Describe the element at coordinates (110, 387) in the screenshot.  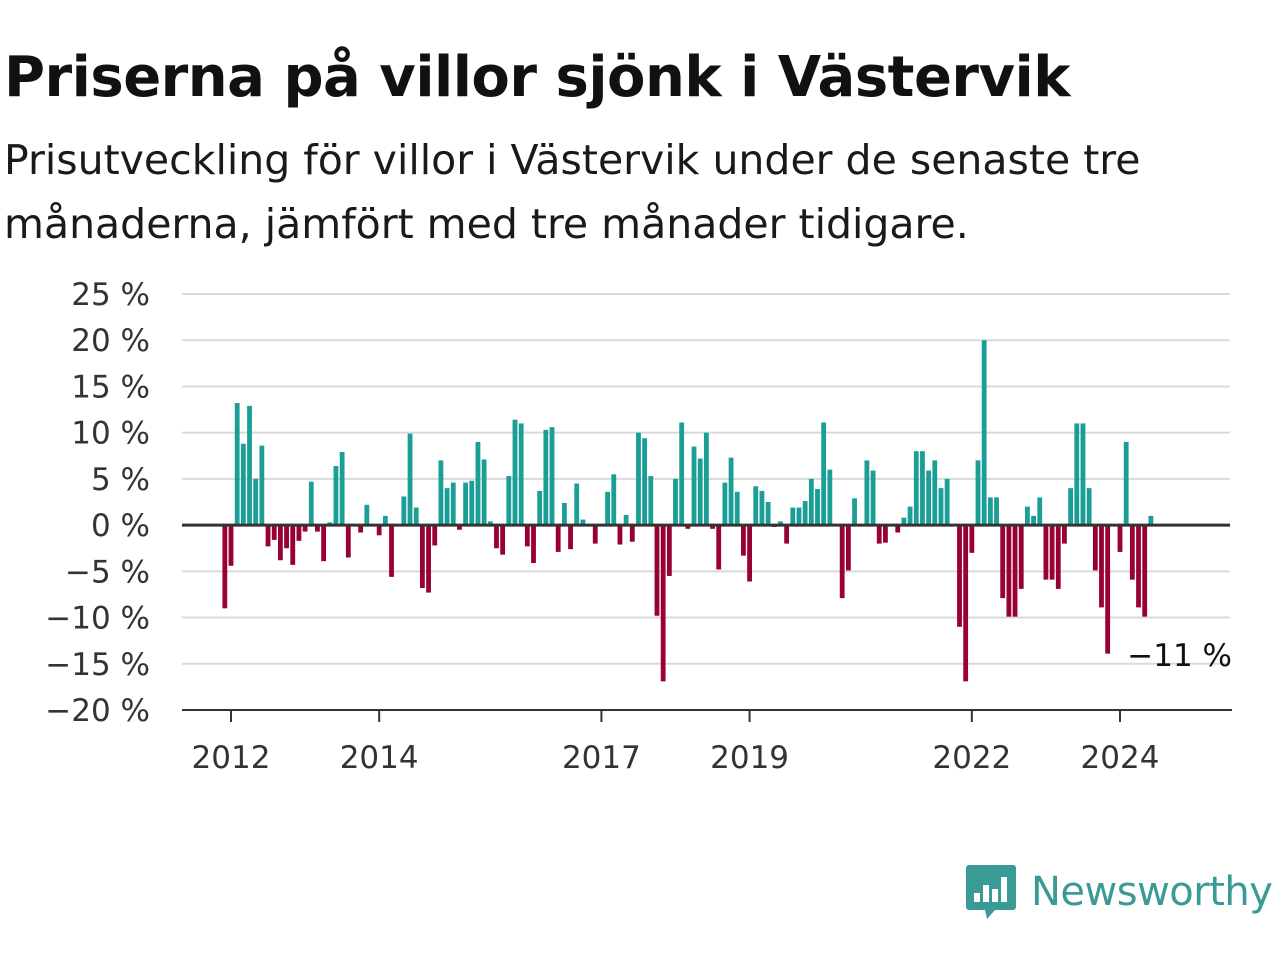
I see `y-tick-label: 15 %` at that location.